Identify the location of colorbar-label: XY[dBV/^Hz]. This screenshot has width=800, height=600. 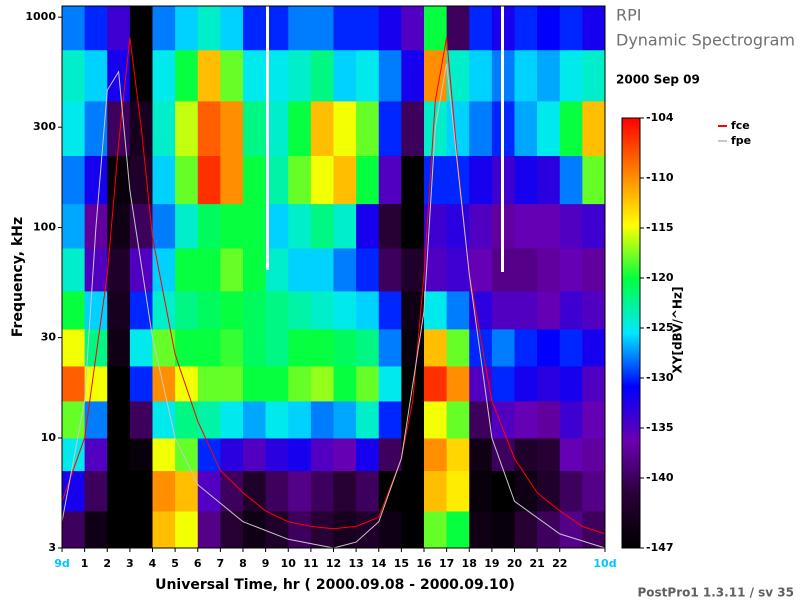
(678, 330).